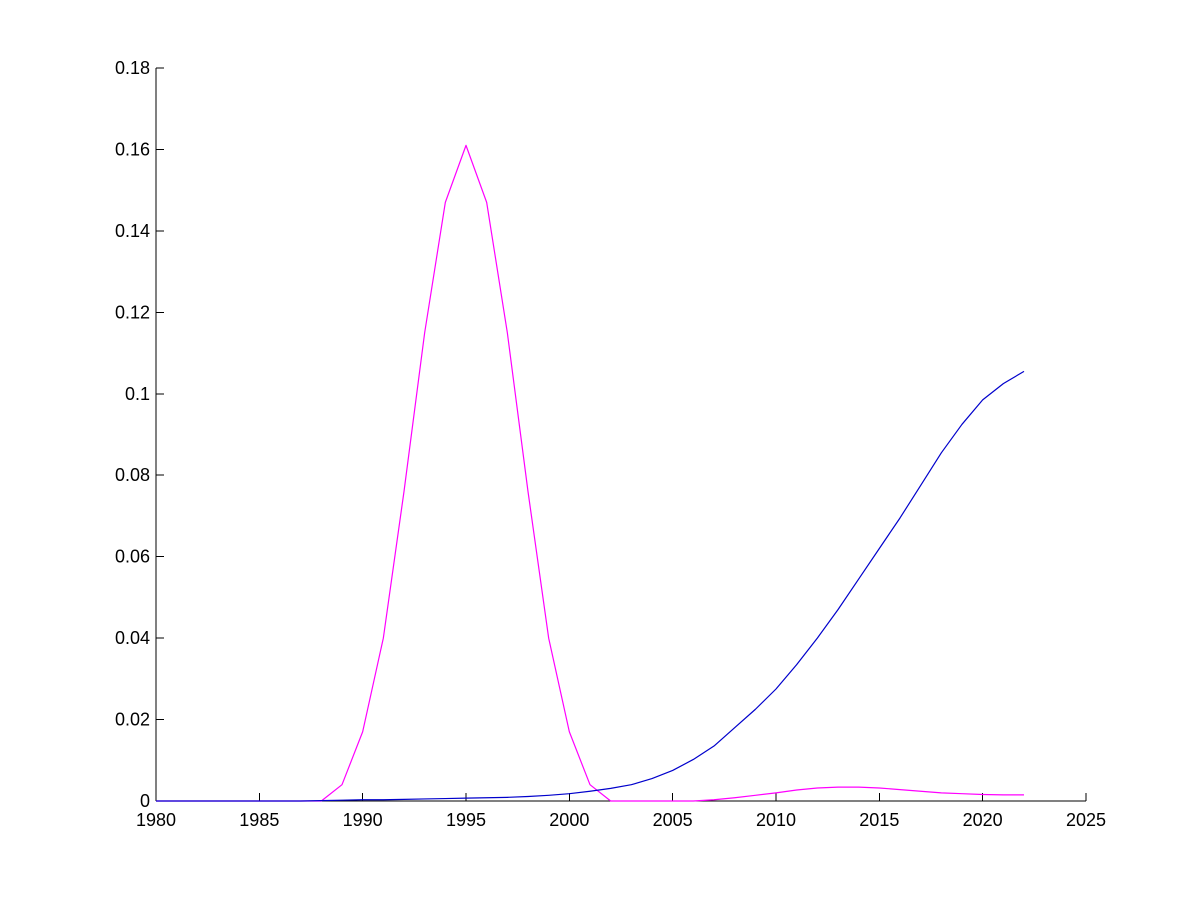 The width and height of the screenshot is (1200, 900). Describe the element at coordinates (259, 820) in the screenshot. I see `x-tick-label: 1985` at that location.